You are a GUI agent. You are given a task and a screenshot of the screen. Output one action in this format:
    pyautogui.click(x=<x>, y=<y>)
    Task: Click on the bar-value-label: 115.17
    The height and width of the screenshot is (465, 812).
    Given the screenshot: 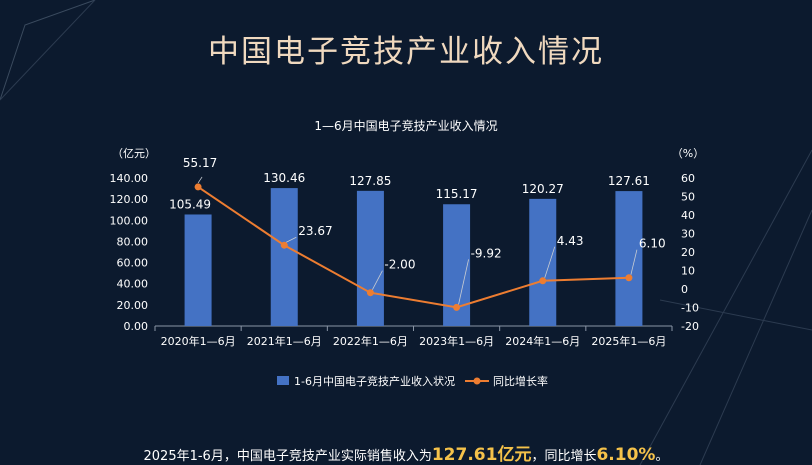 What is the action you would take?
    pyautogui.click(x=457, y=194)
    